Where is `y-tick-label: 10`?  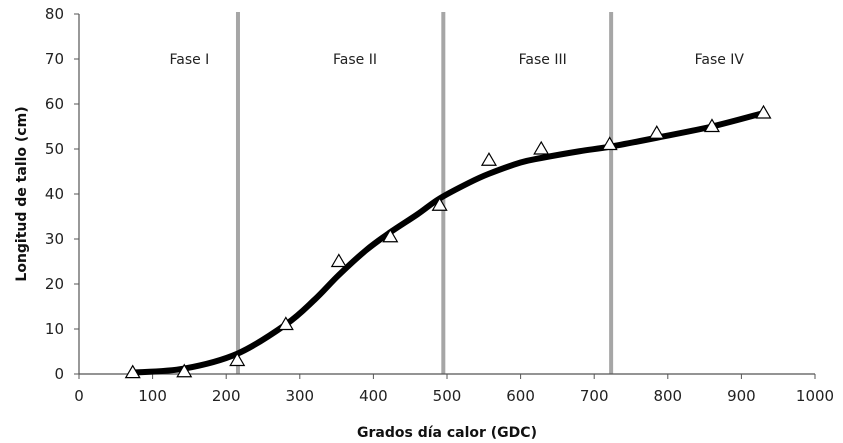
y-tick-label: 10 is located at coordinates (54, 329).